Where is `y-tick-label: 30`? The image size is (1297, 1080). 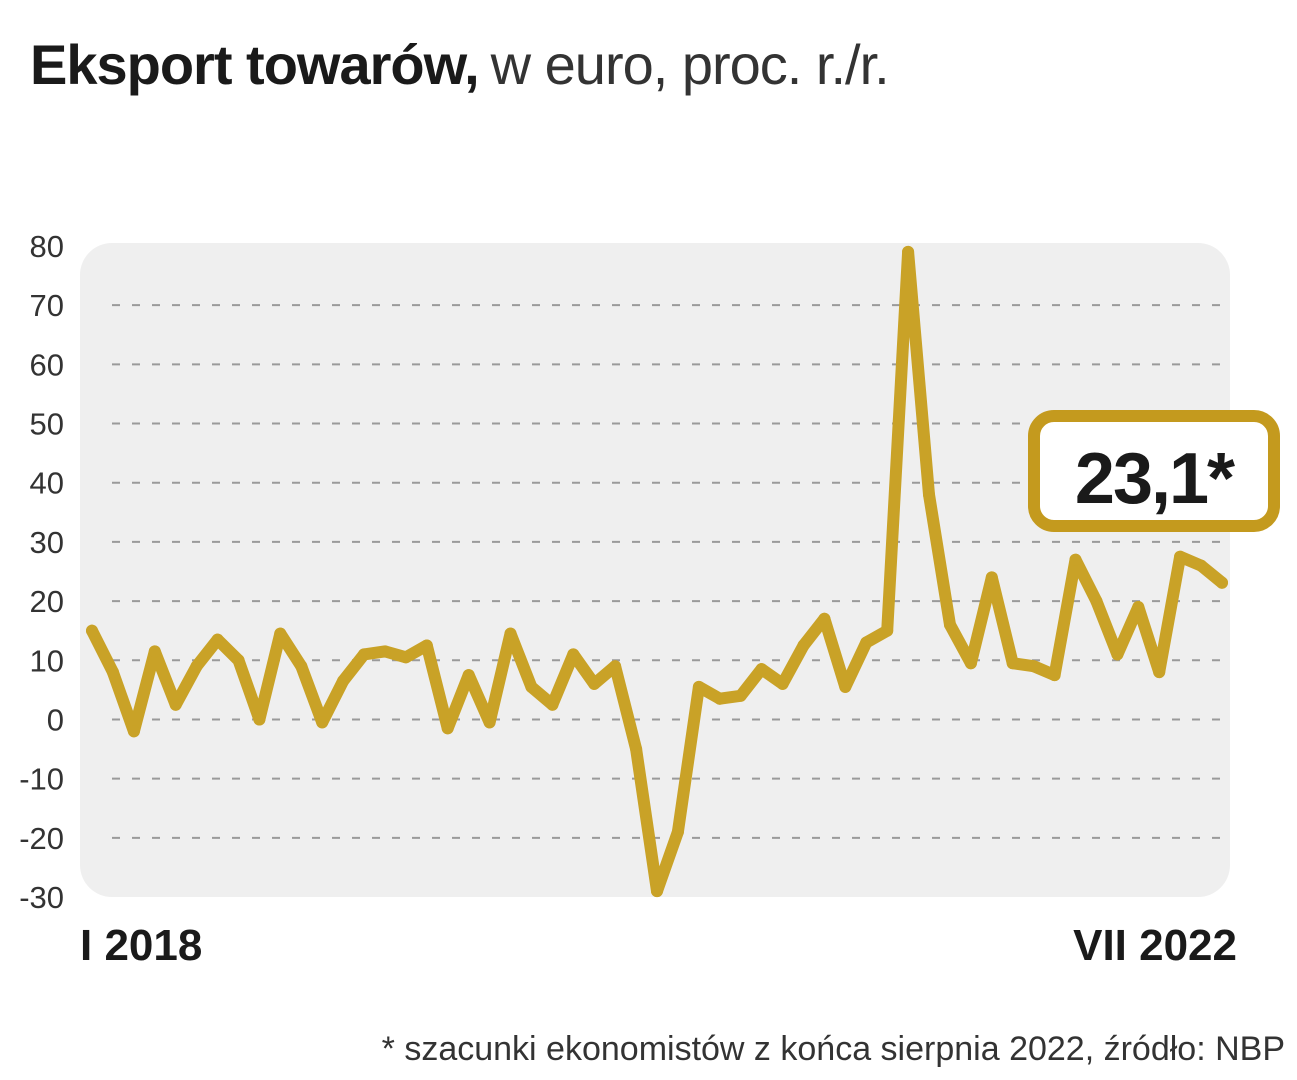
y-tick-label: 30 is located at coordinates (47, 542).